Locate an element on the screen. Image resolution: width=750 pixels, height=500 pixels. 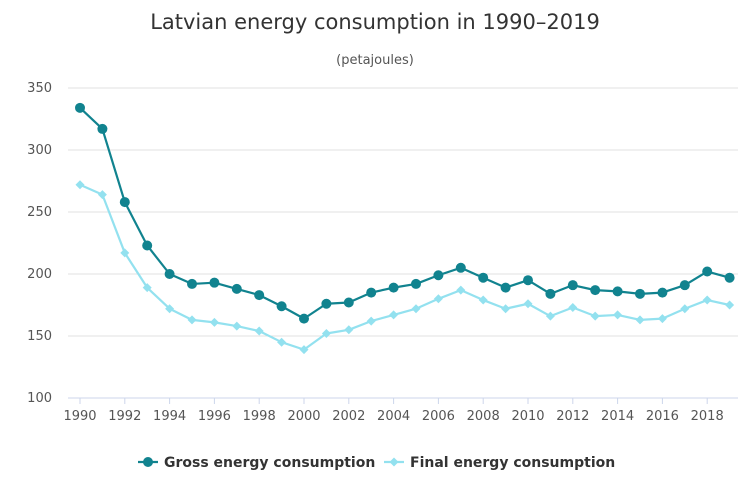
x-tick-label: 2010 is located at coordinates (527, 416).